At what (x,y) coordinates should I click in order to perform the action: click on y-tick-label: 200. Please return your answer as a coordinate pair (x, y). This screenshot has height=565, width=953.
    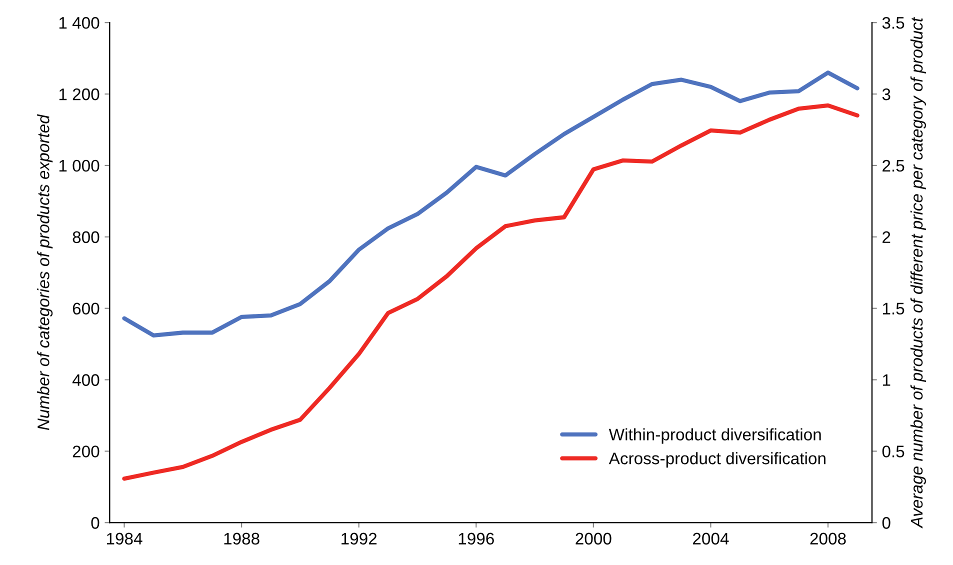
    Looking at the image, I should click on (86, 452).